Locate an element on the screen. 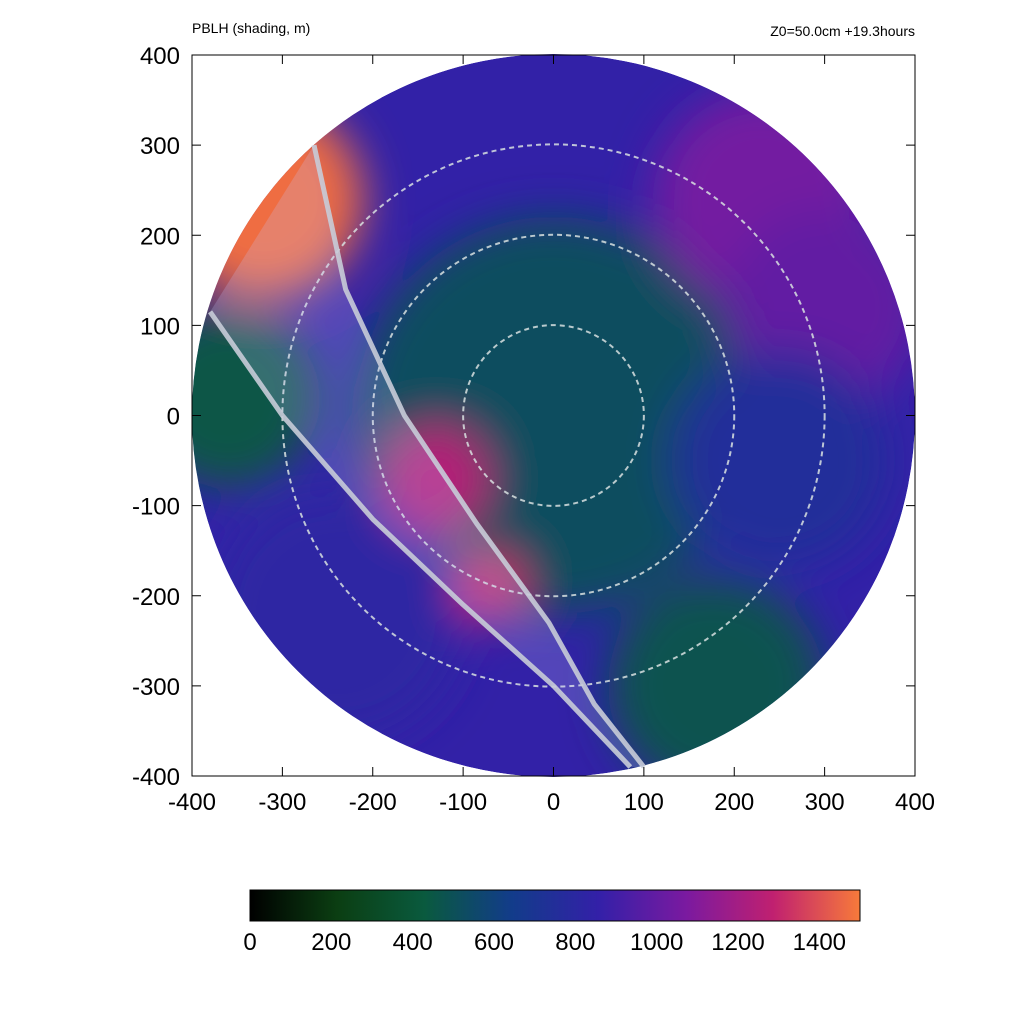 The width and height of the screenshot is (1024, 1024). y-tick-label: 100 is located at coordinates (160, 326).